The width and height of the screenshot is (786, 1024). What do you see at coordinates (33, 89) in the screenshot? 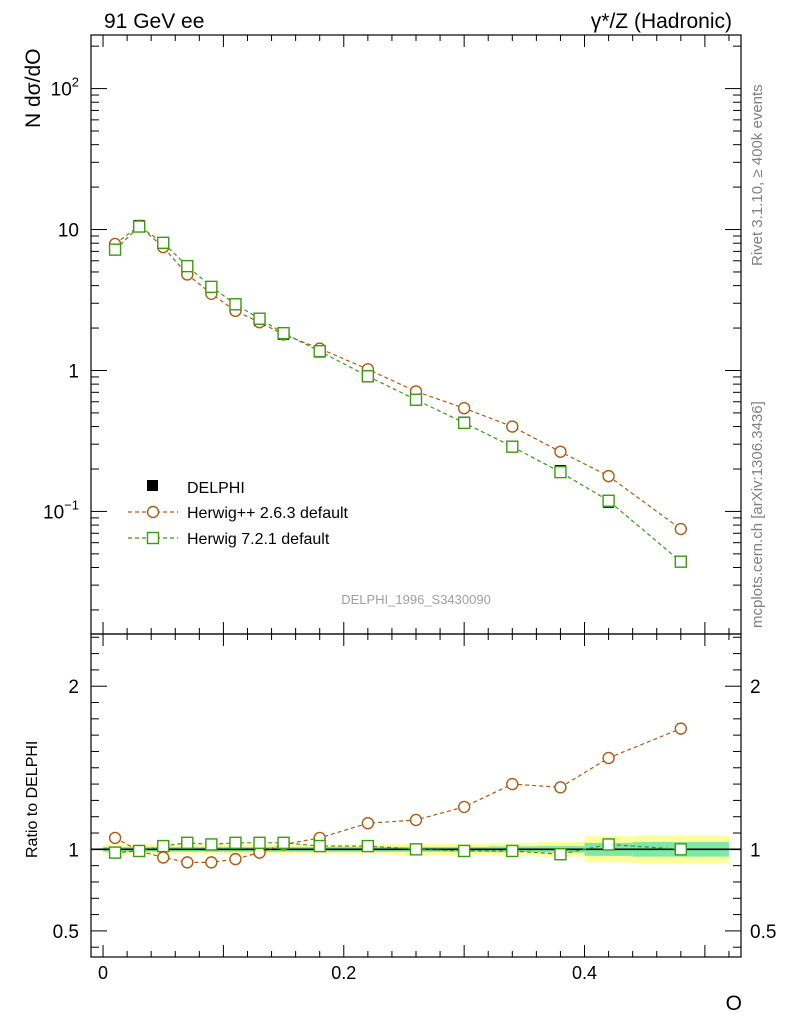
I see `main-ylabel: N dσ/dO` at bounding box center [33, 89].